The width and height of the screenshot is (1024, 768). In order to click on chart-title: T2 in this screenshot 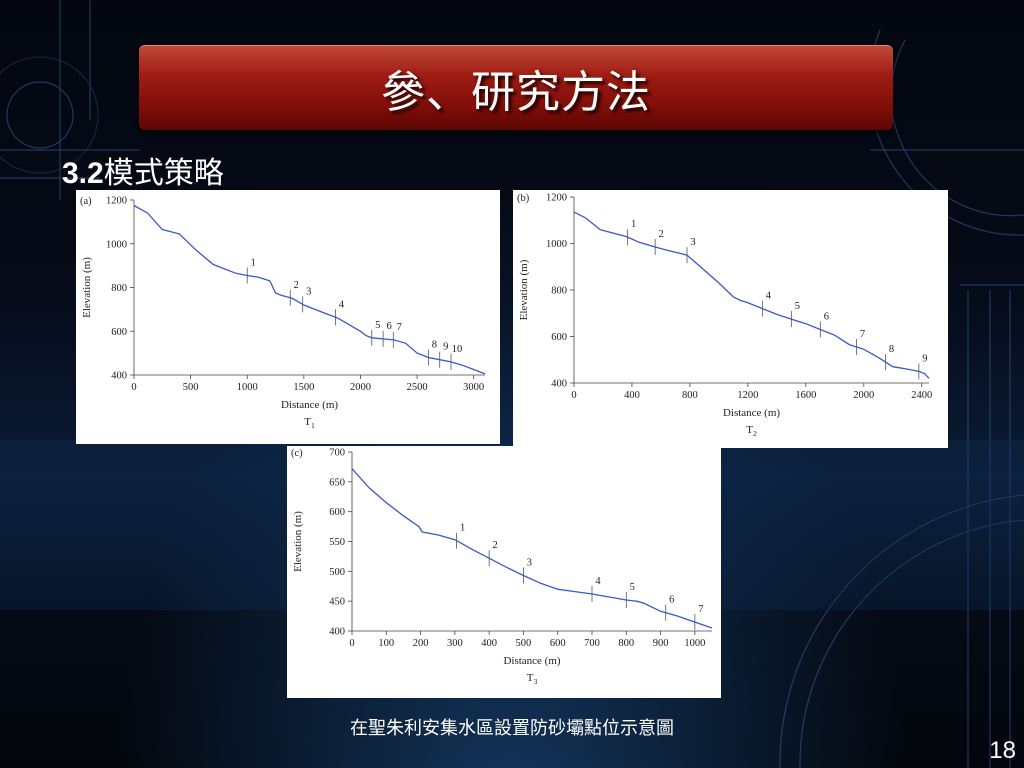, I will do `click(751, 431)`.